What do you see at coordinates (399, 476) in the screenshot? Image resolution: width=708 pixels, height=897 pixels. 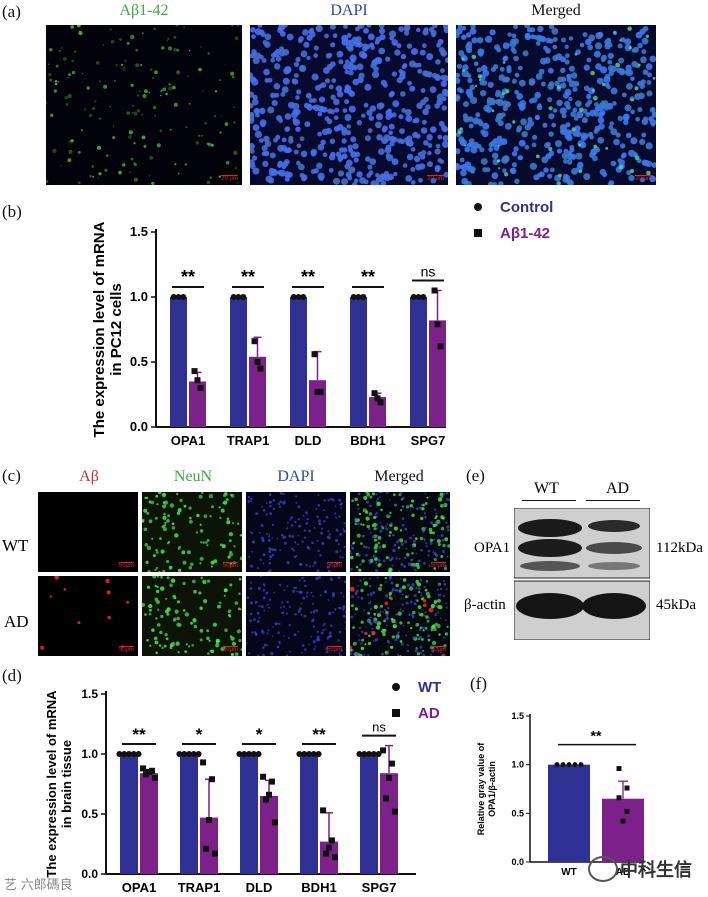 I see `panel-c-header-merged: Merged` at bounding box center [399, 476].